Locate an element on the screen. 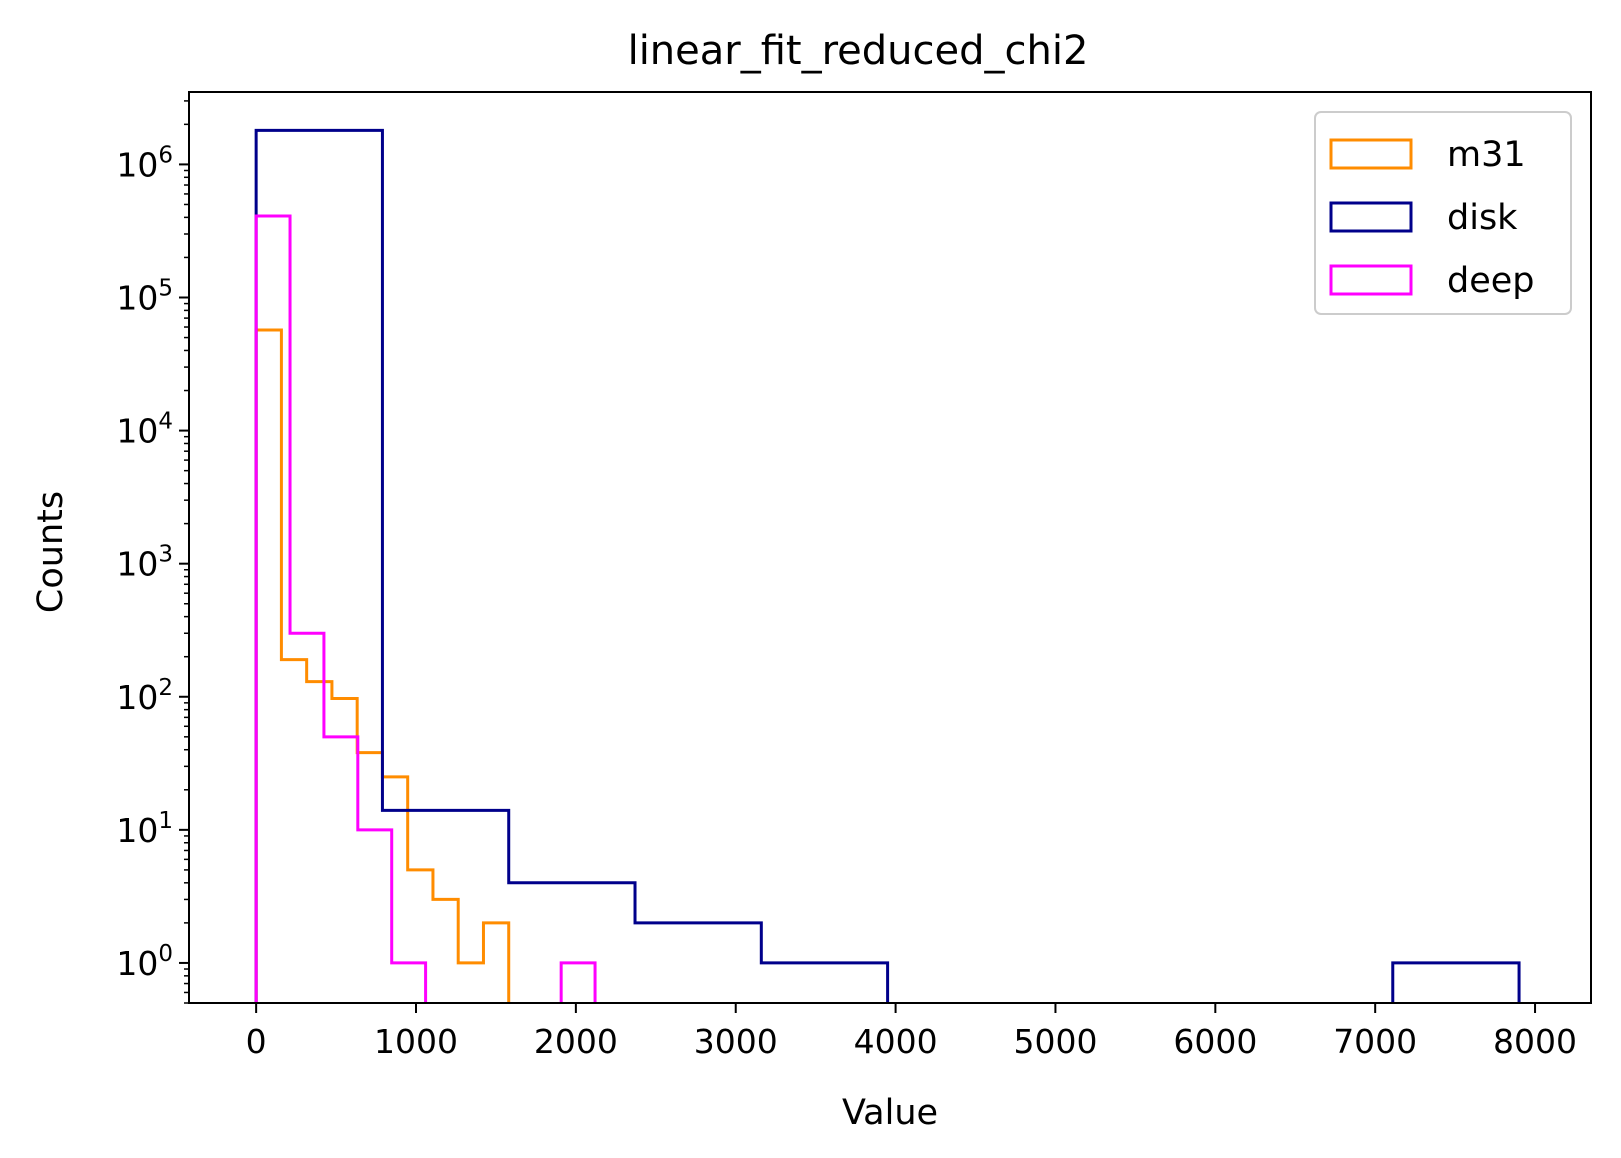  legend-swatch-m31 is located at coordinates (1371, 154).